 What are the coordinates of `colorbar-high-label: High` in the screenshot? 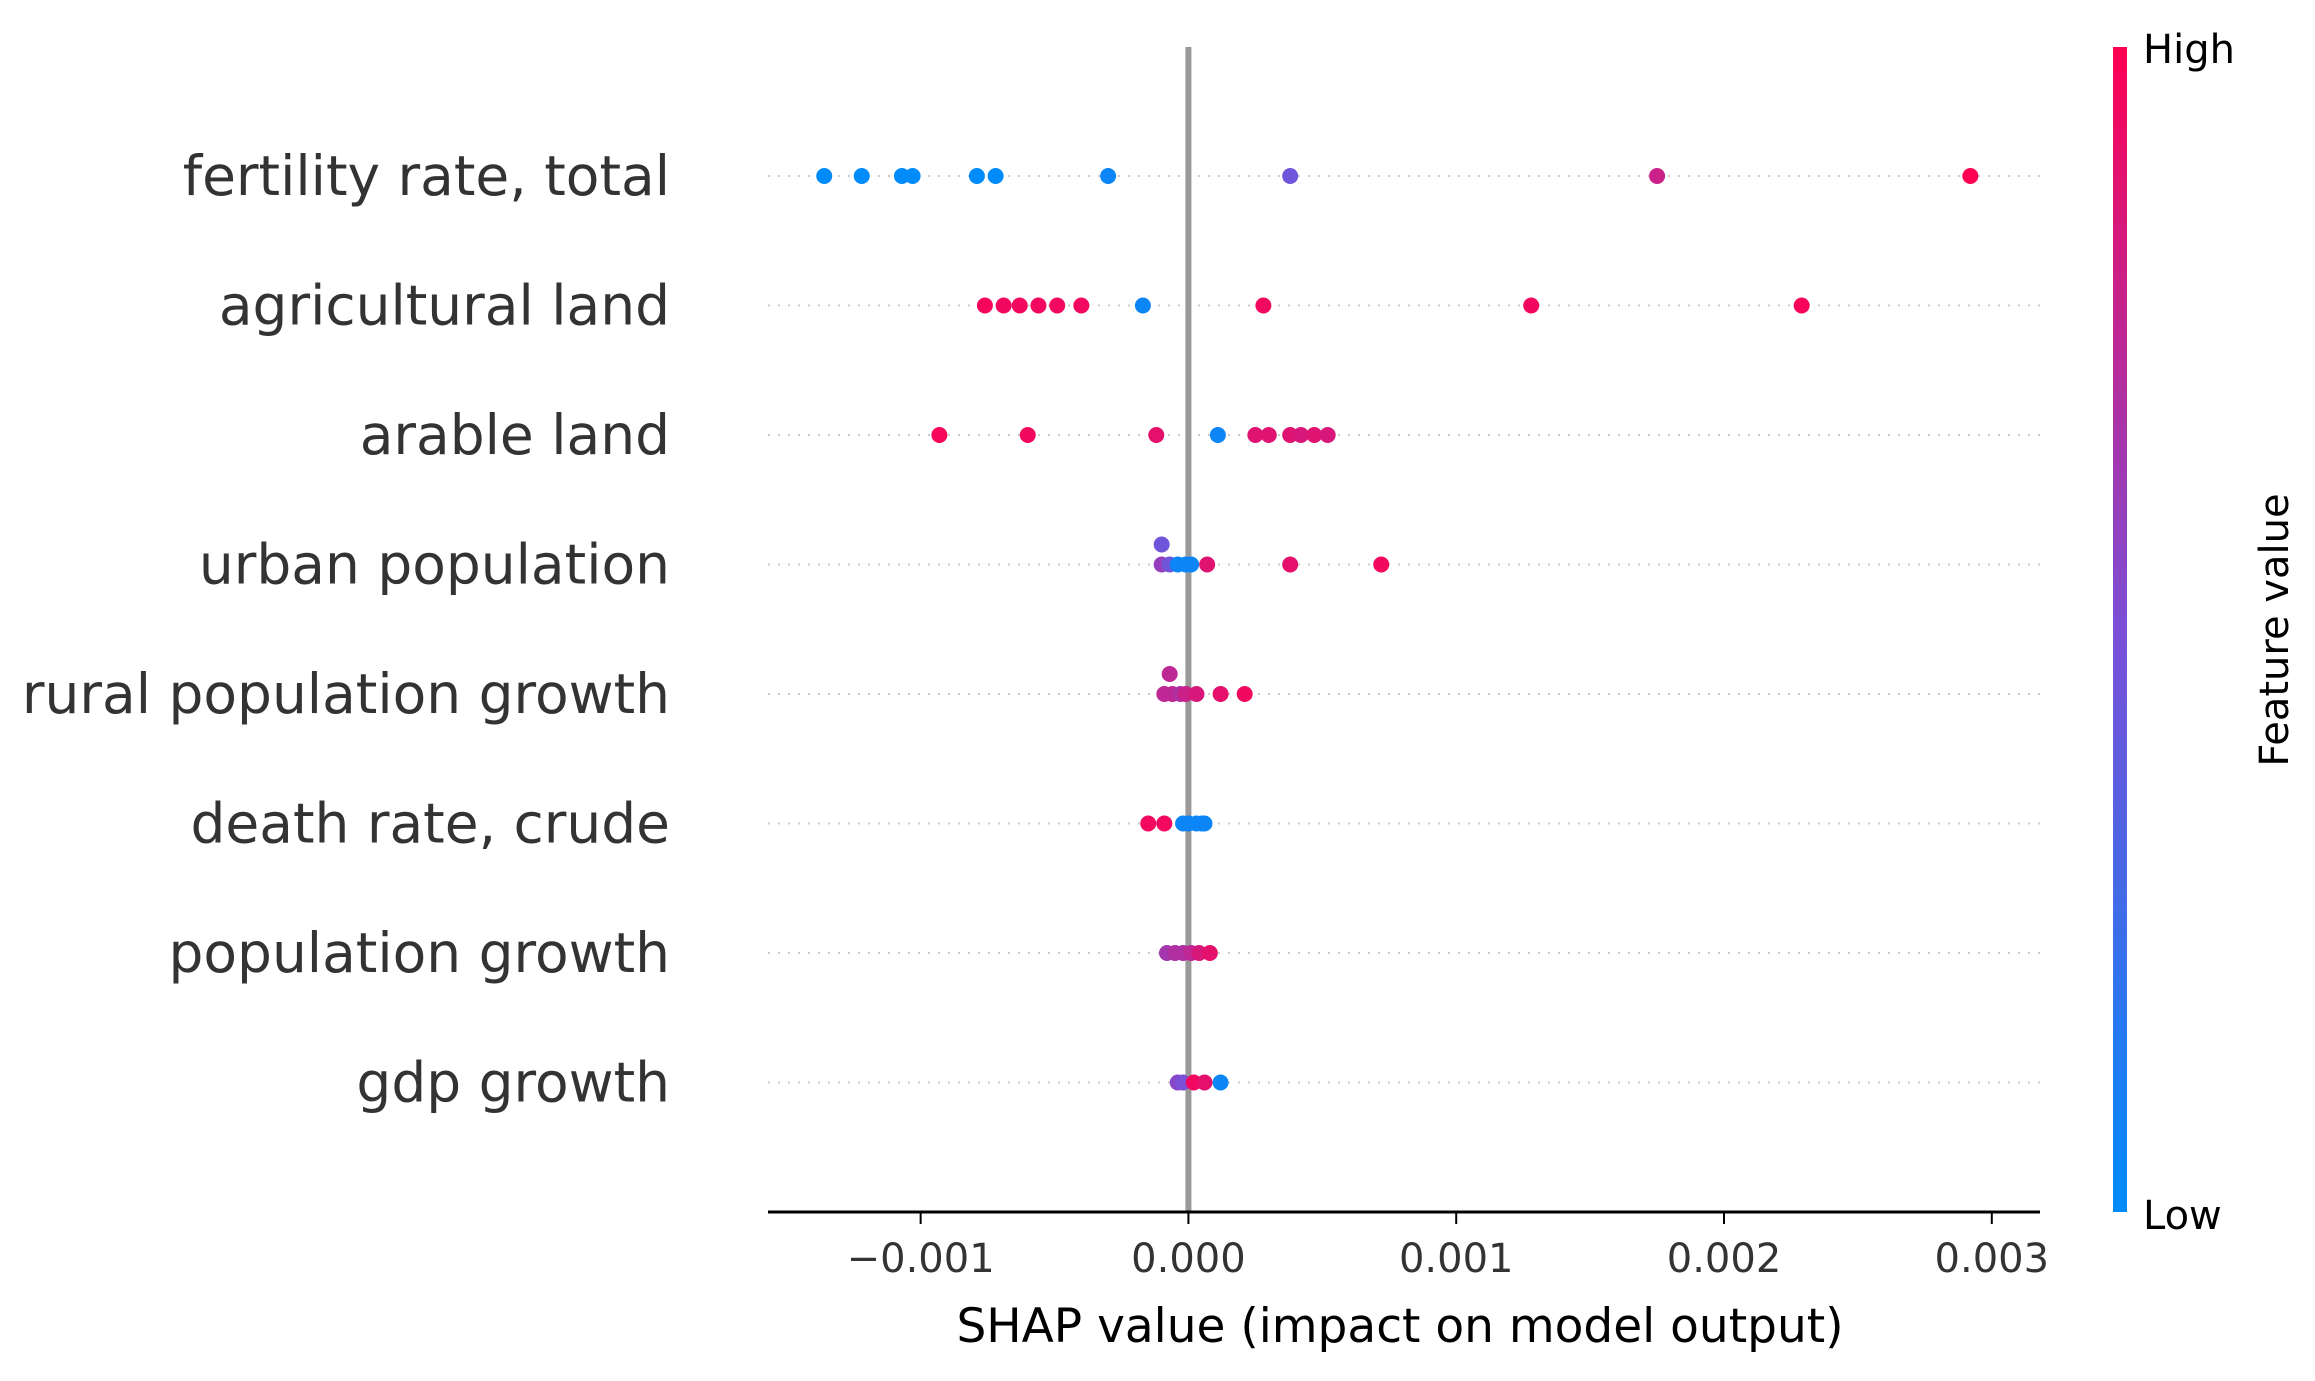 It's located at (2189, 50).